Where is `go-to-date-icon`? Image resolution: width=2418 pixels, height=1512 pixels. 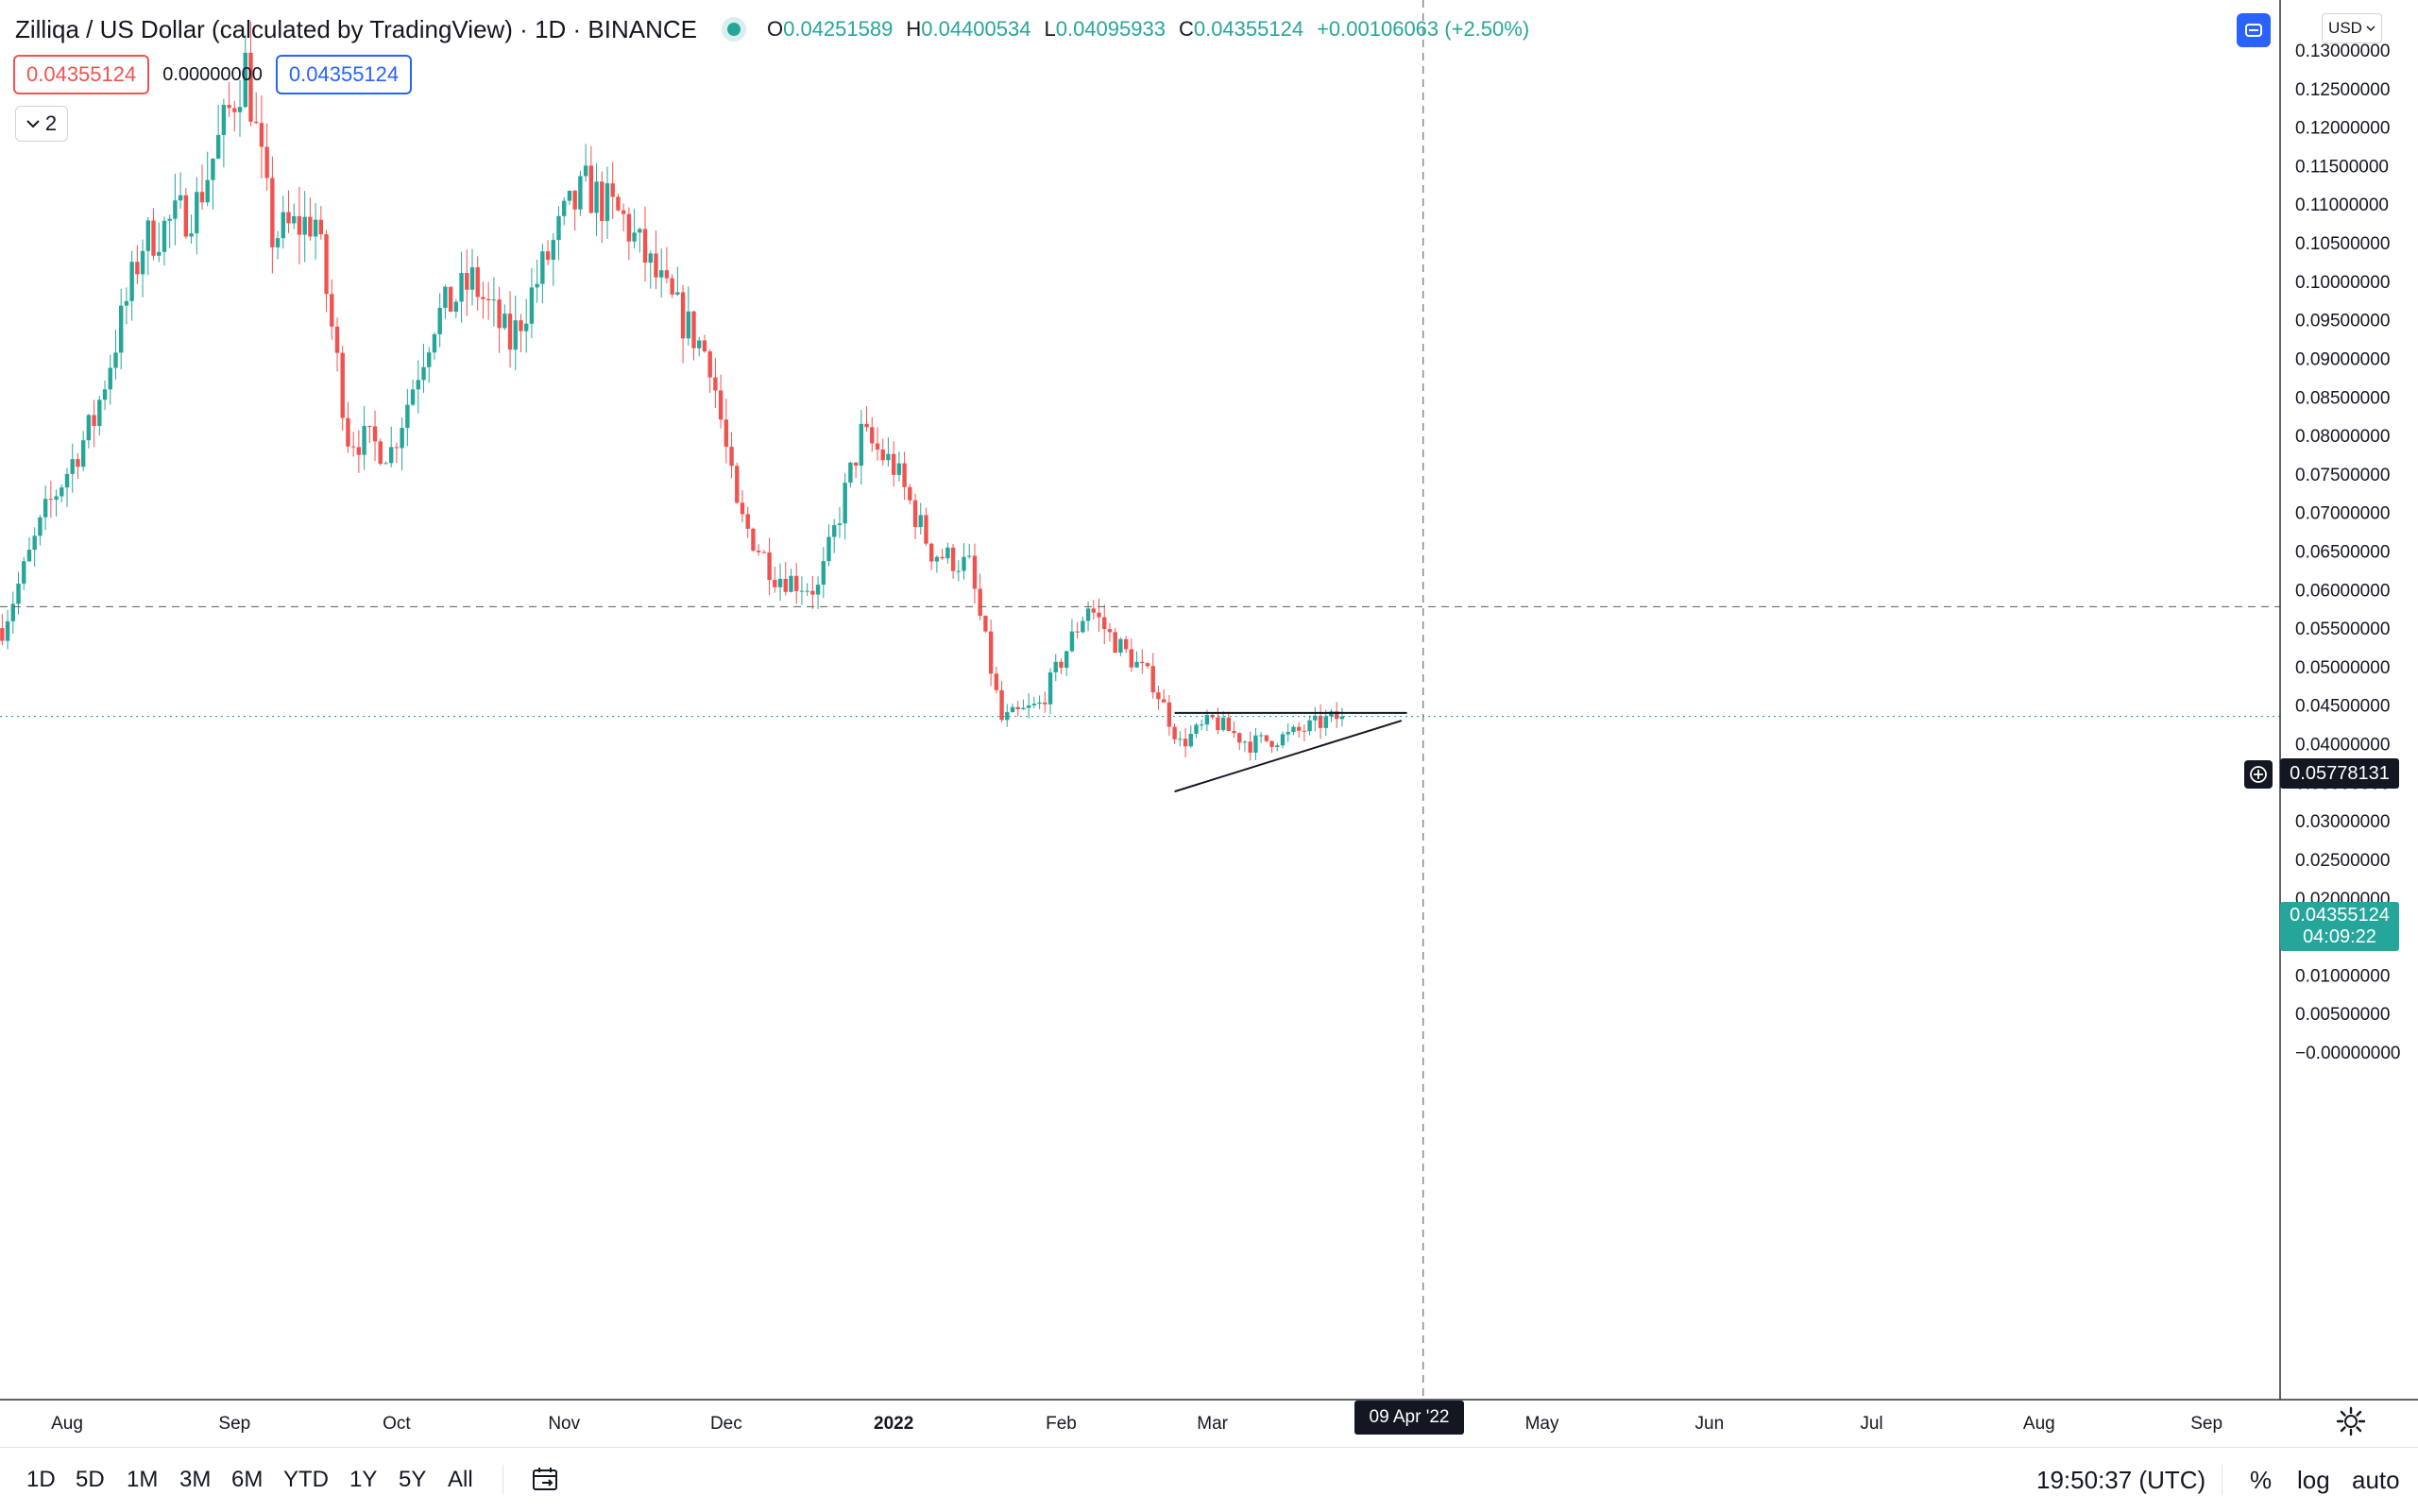
go-to-date-icon is located at coordinates (546, 1479).